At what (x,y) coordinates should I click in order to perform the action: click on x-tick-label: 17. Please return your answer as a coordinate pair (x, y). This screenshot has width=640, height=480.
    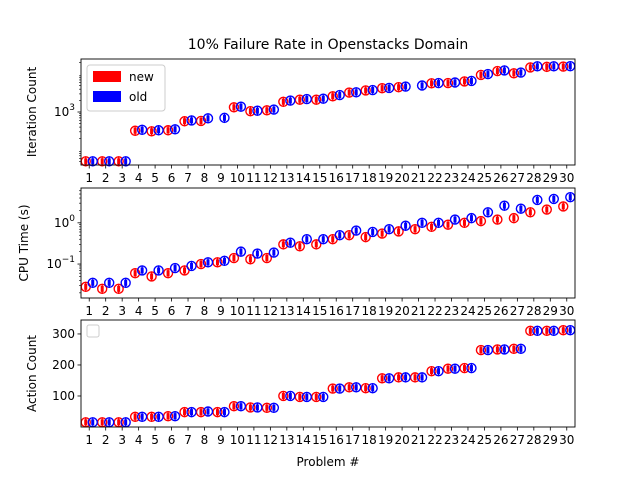
    Looking at the image, I should click on (352, 311).